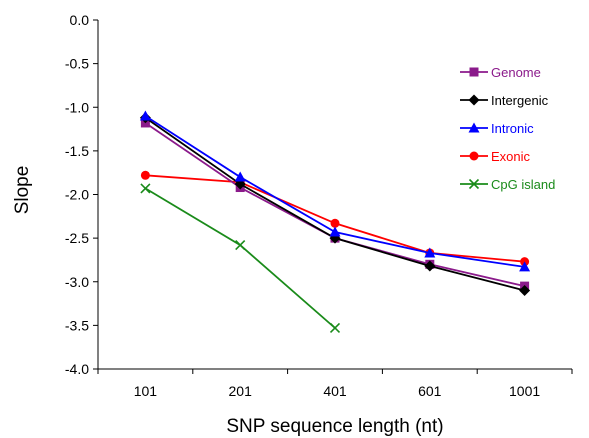 The image size is (589, 438). Describe the element at coordinates (512, 128) in the screenshot. I see `legend-label: Intronic` at that location.